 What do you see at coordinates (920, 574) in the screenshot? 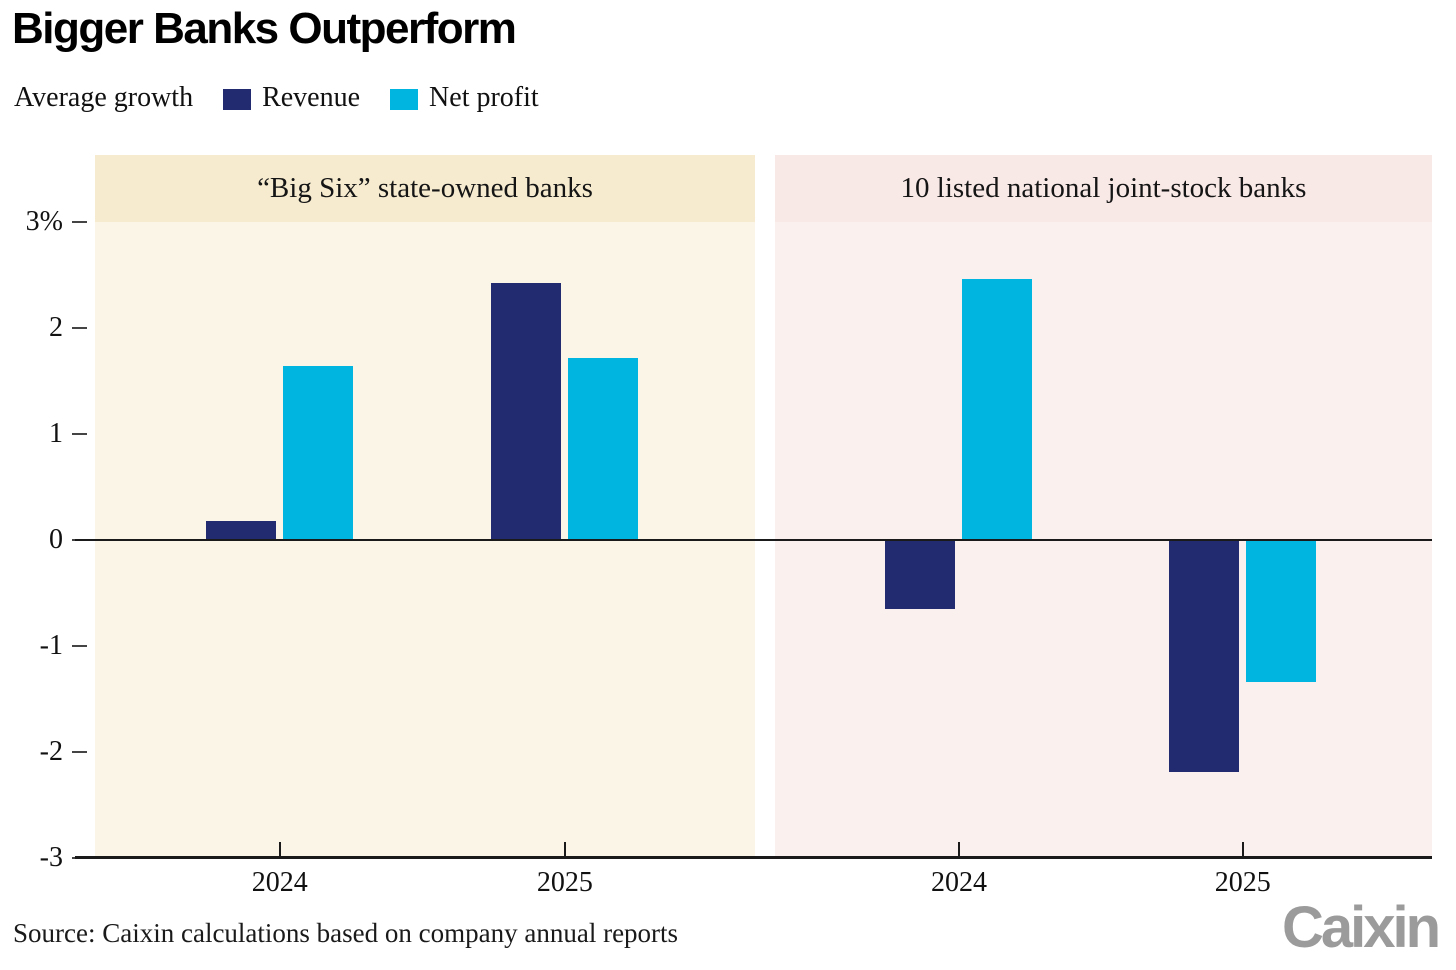
I see `bar-10-listed-national-joint-stock-banks-2024-revenue` at bounding box center [920, 574].